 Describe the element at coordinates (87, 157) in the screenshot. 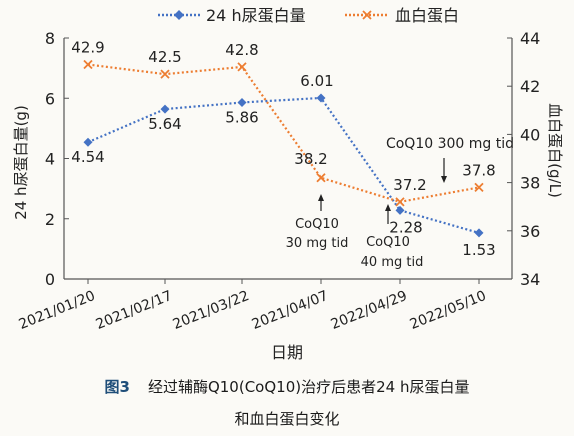

I see `data-label-urine-protein: 4.54` at that location.